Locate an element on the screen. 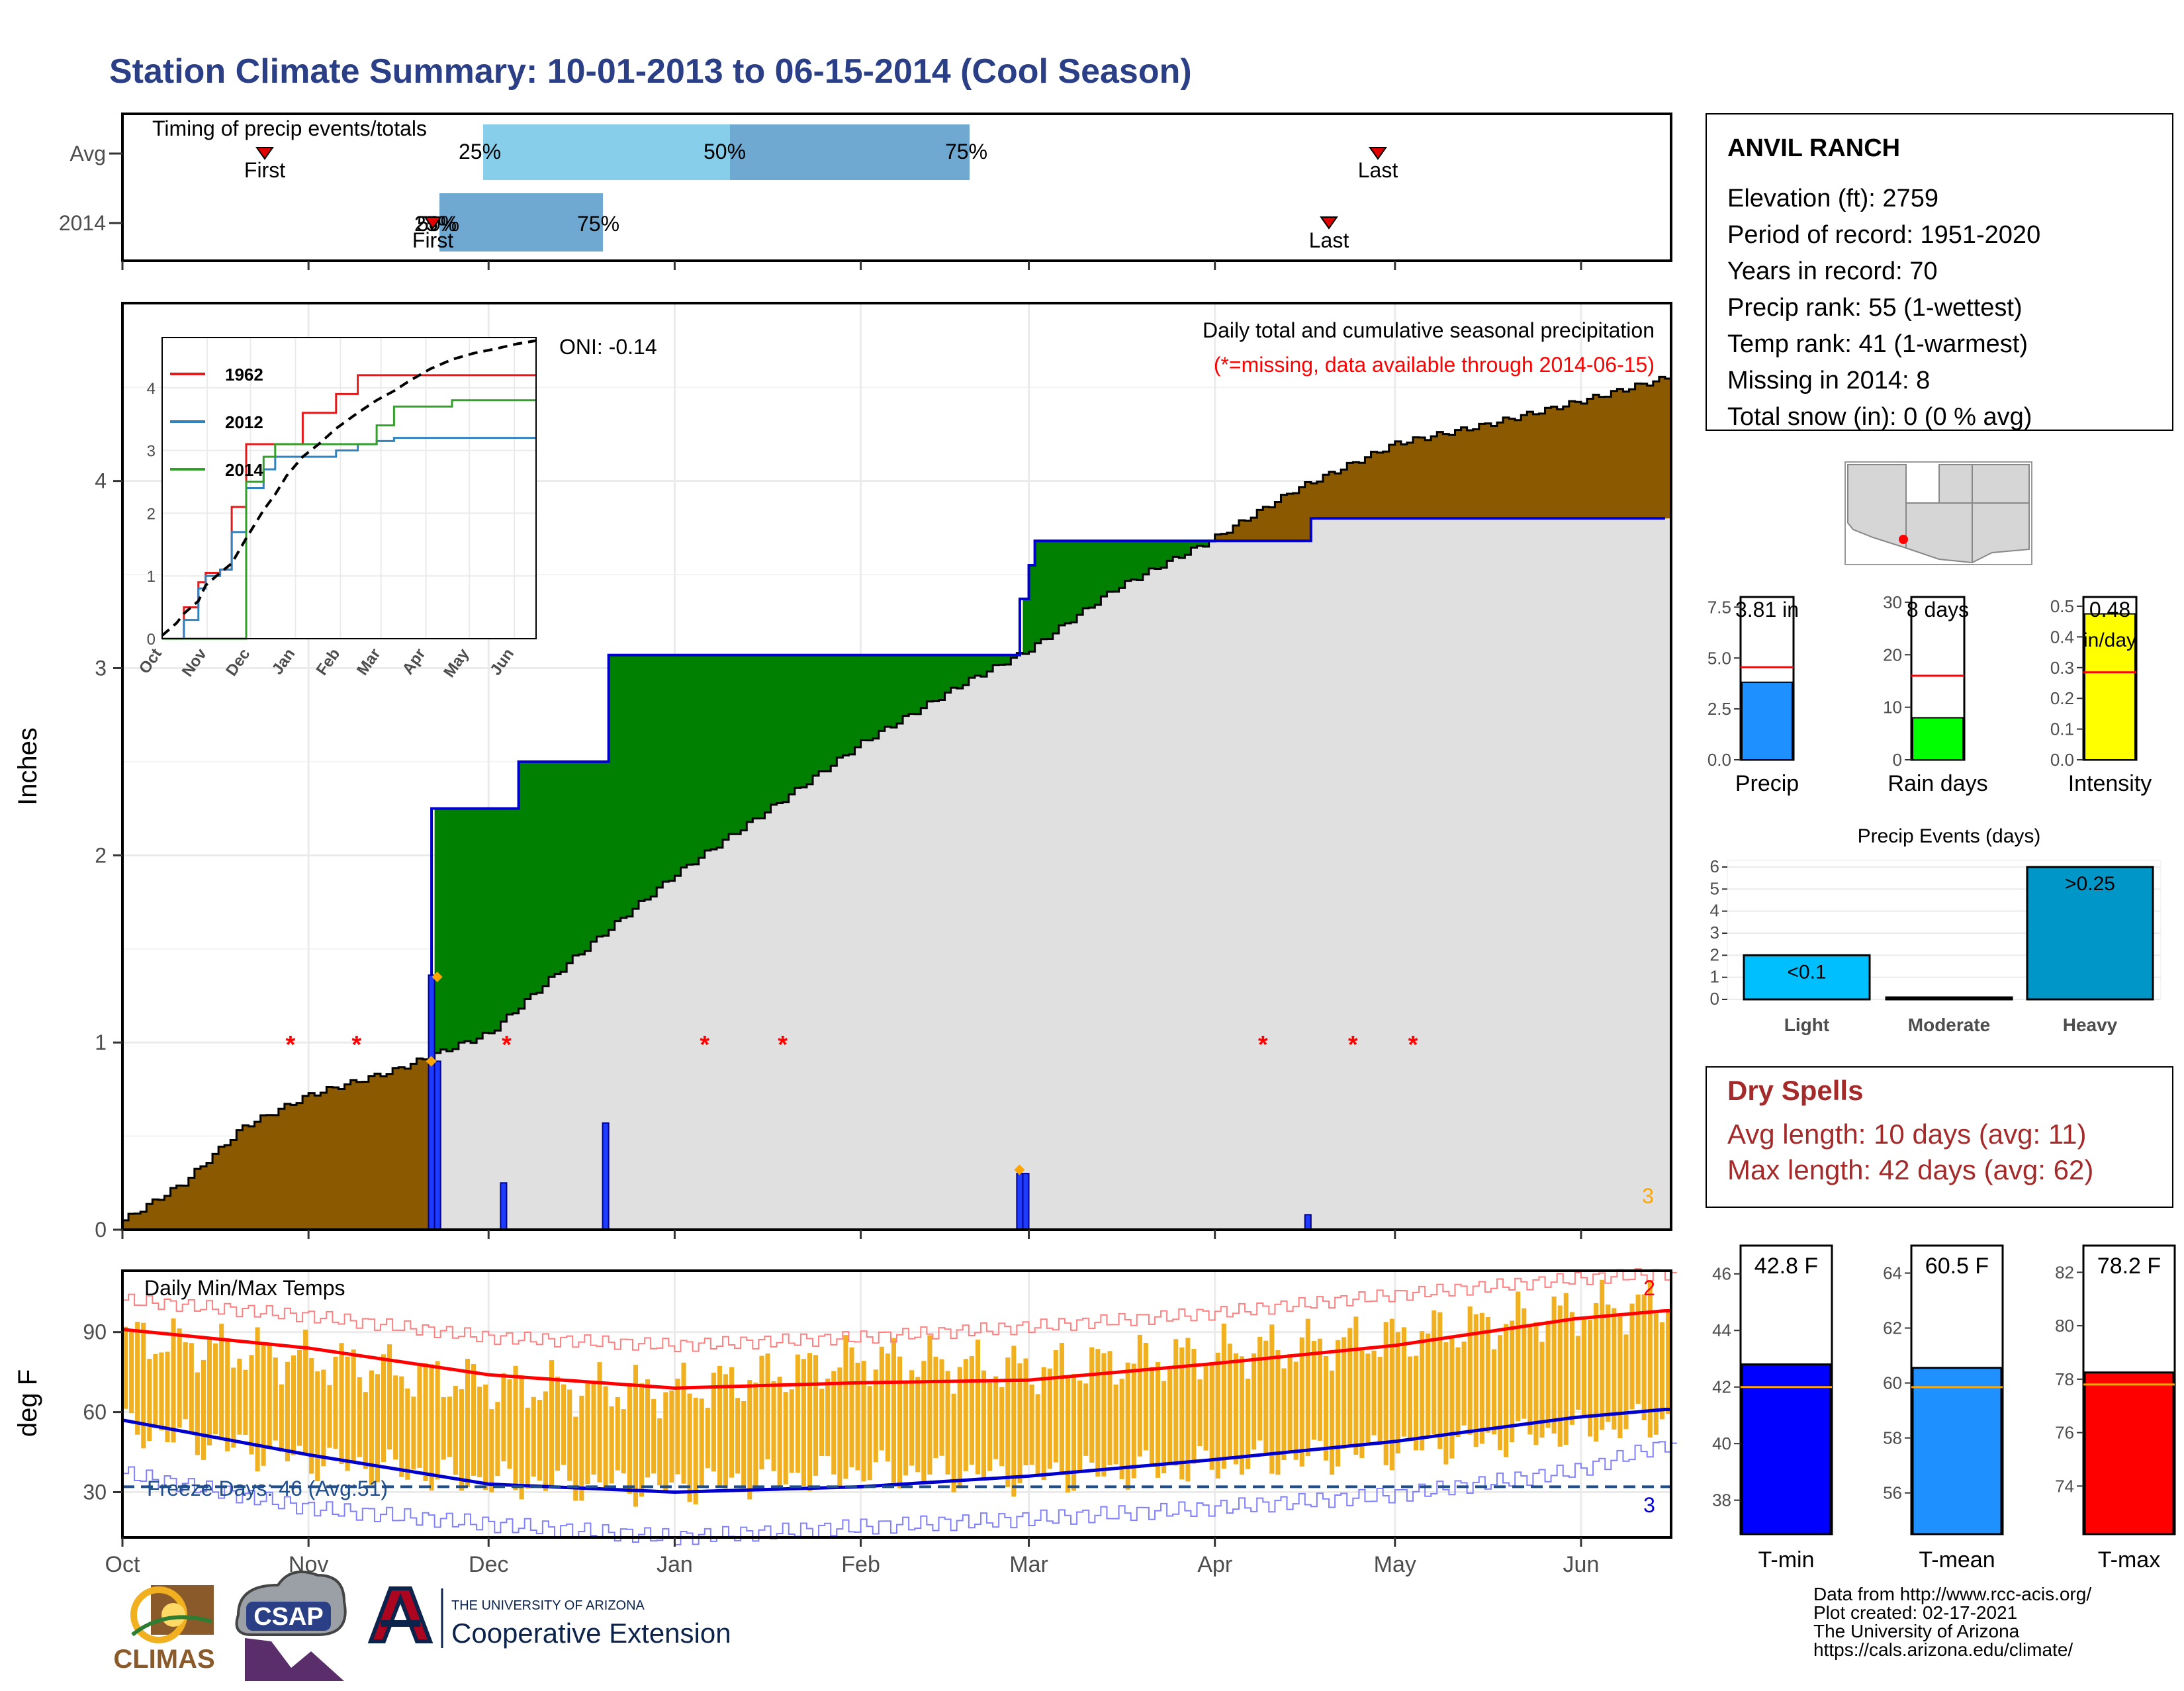 This screenshot has width=2184, height=1691. daily-precip-bar is located at coordinates (504, 1206).